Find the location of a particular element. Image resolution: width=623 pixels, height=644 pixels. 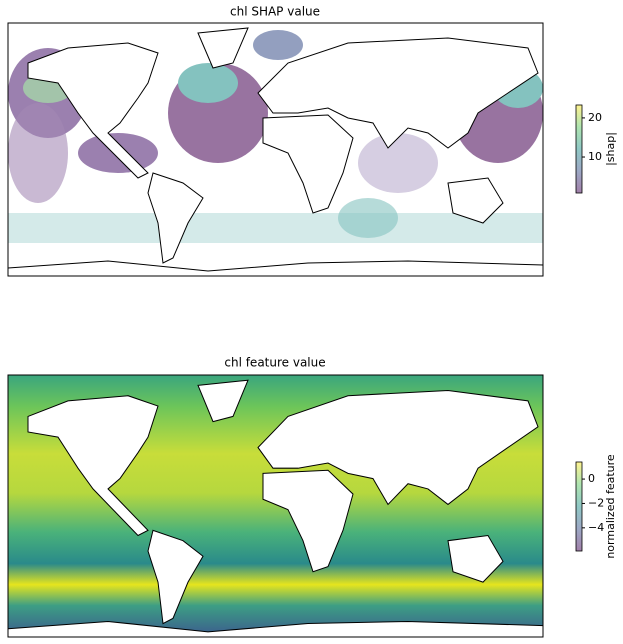

colorbar-tick-label: −4 is located at coordinates (596, 527).